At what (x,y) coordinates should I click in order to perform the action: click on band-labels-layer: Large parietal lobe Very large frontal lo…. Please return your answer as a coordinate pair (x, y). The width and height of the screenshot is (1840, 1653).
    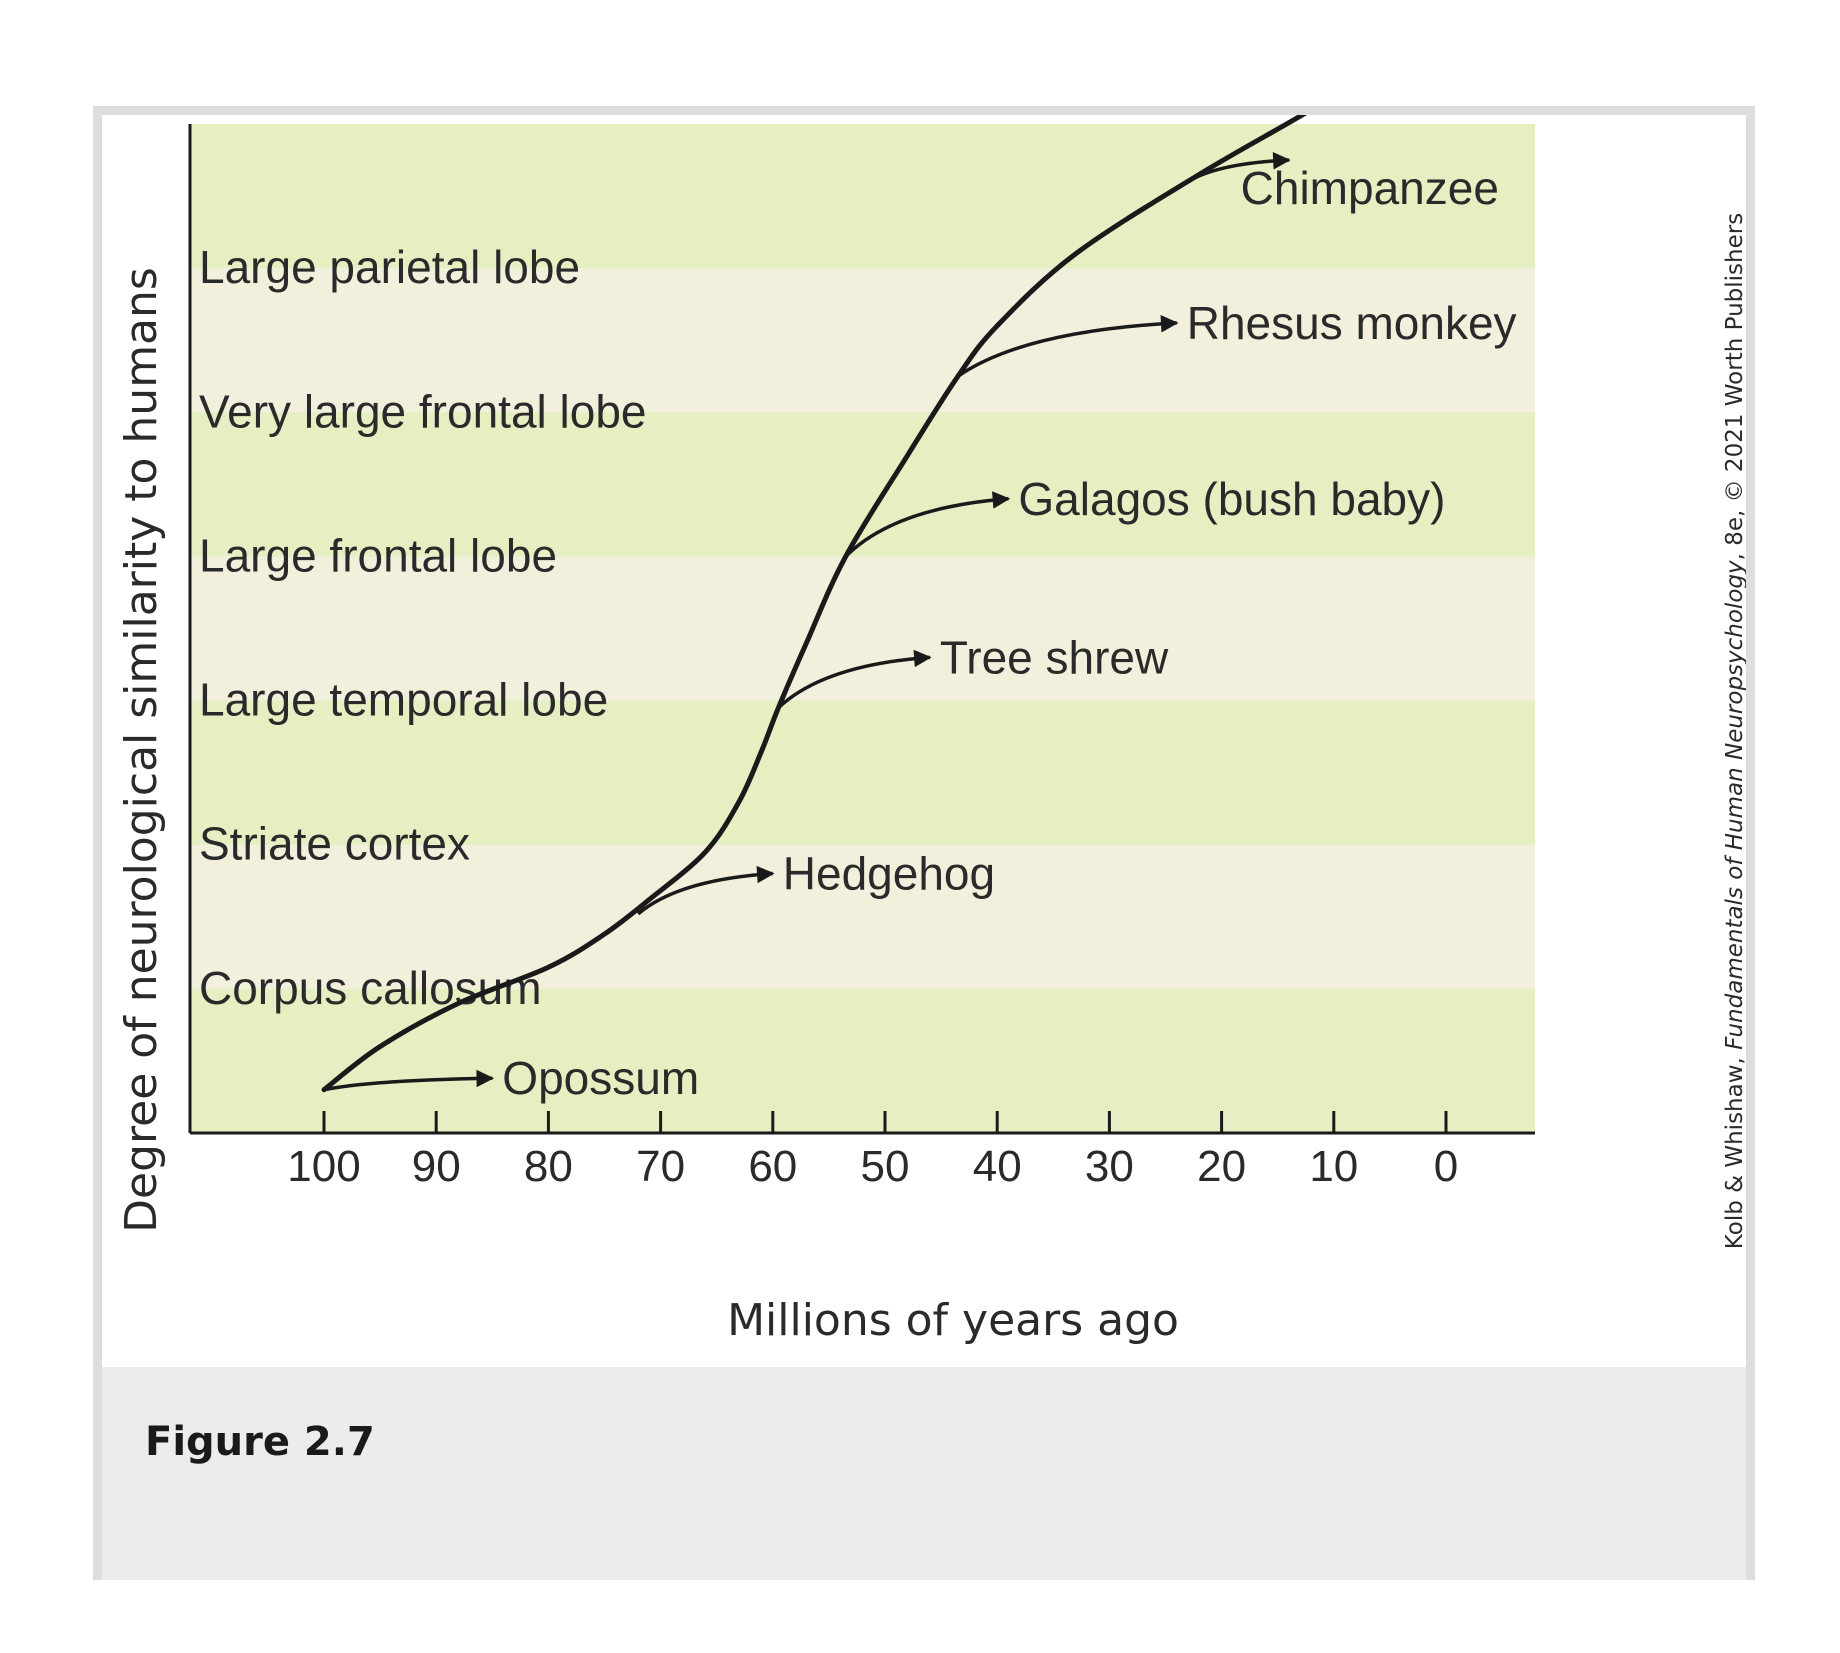
    Looking at the image, I should click on (423, 627).